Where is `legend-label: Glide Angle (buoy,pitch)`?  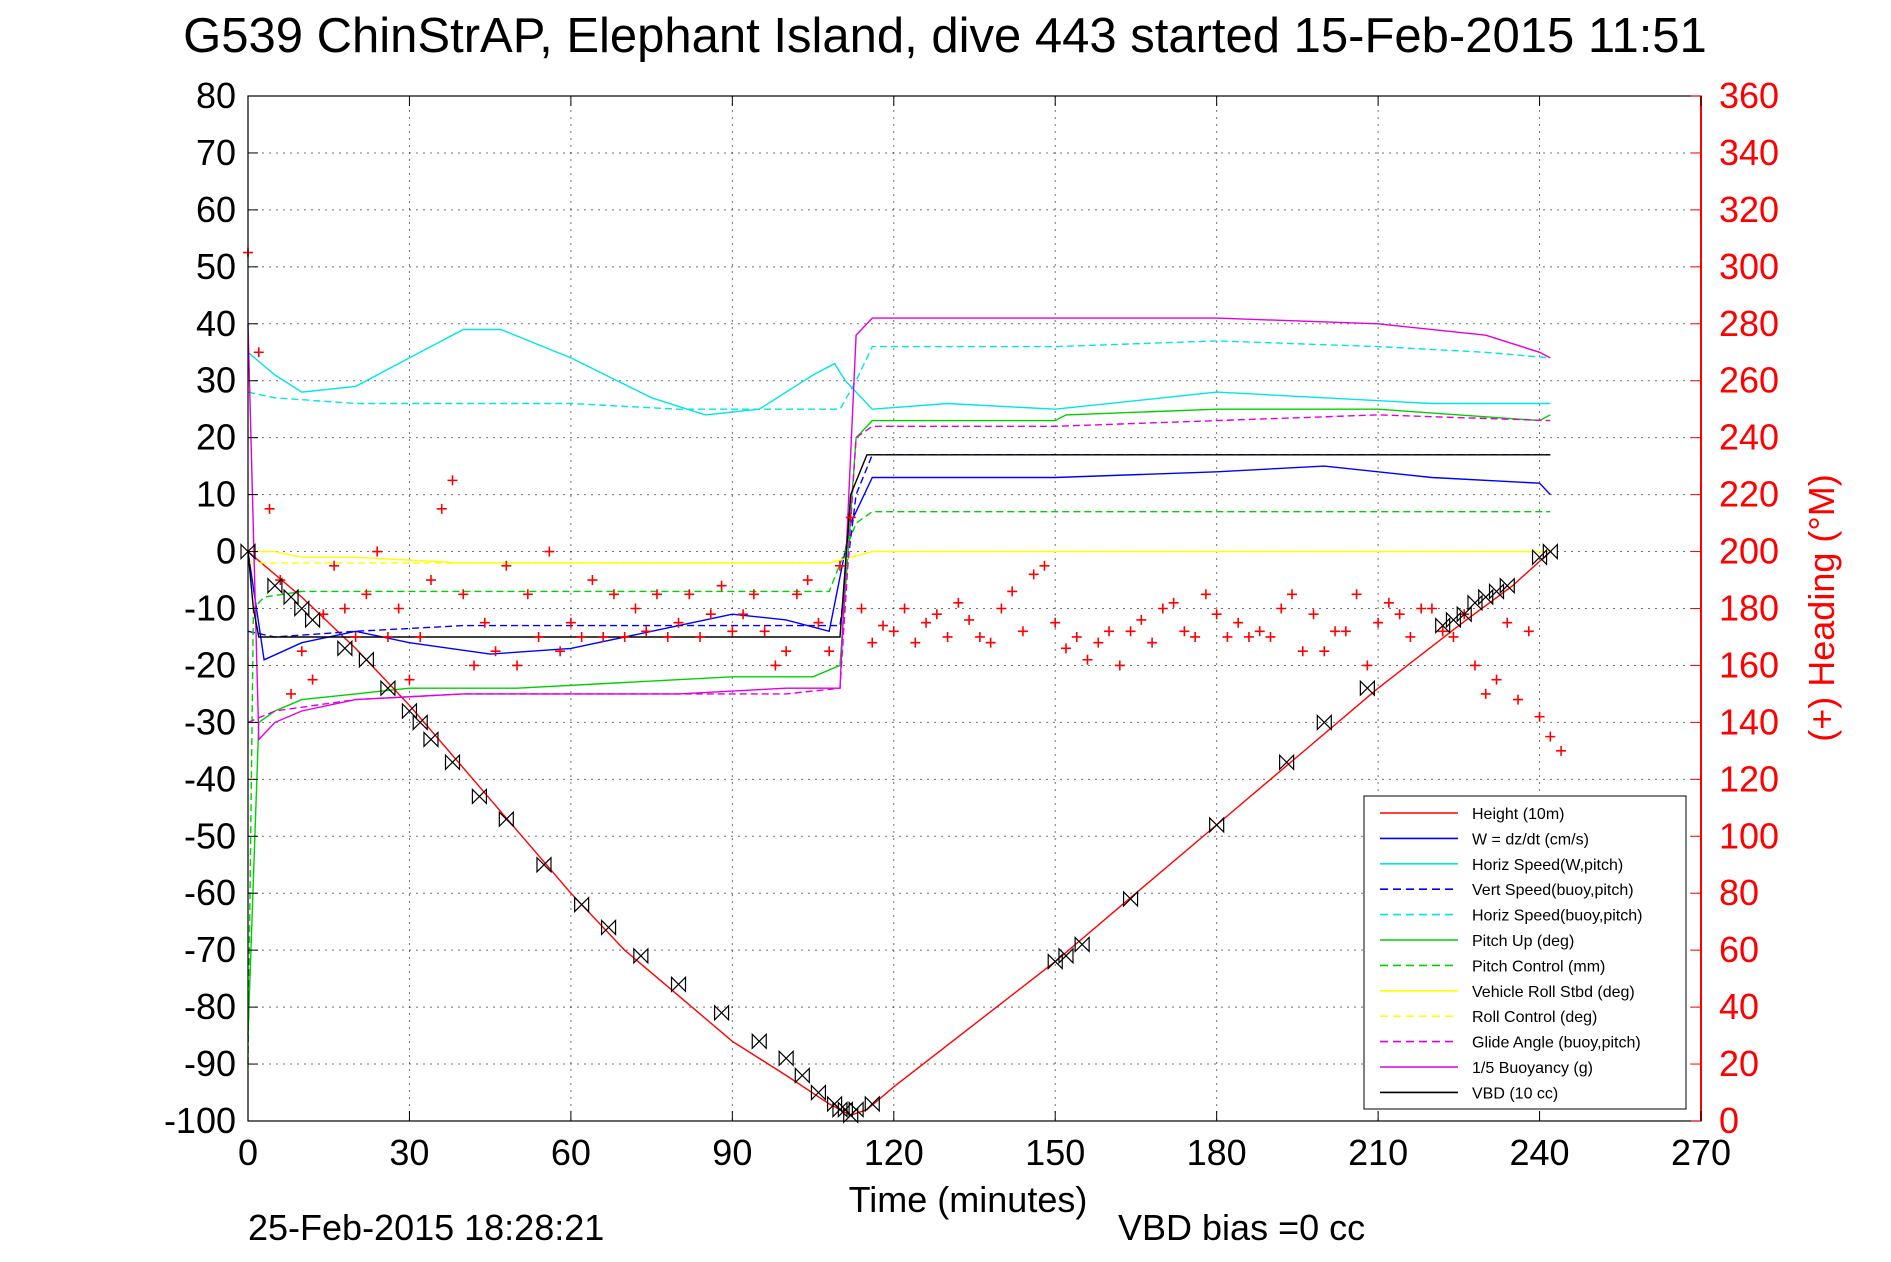
legend-label: Glide Angle (buoy,pitch) is located at coordinates (1556, 1043).